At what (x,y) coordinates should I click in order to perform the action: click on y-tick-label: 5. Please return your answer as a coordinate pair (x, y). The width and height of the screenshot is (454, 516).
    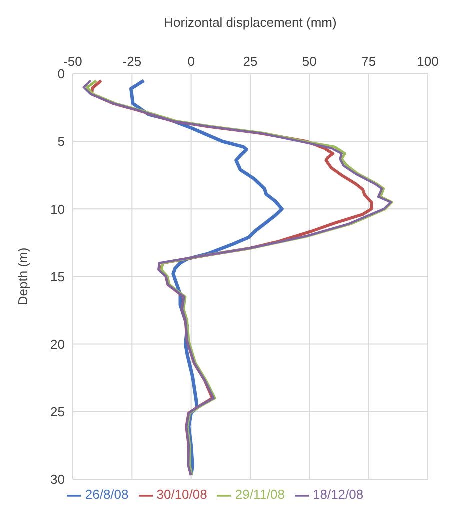
    Looking at the image, I should click on (61, 142).